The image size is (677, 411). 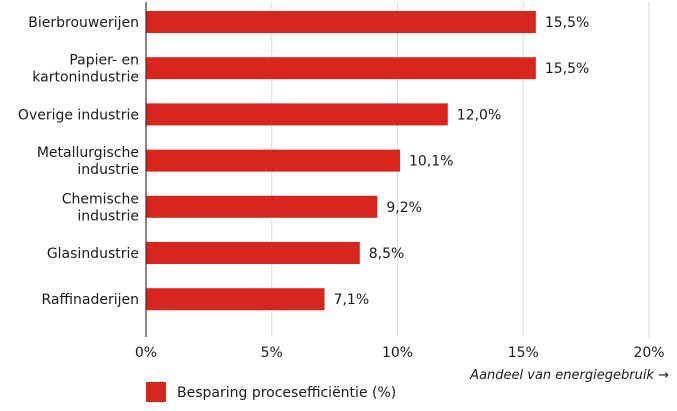 What do you see at coordinates (146, 353) in the screenshot?
I see `x-tick-label: 0%` at bounding box center [146, 353].